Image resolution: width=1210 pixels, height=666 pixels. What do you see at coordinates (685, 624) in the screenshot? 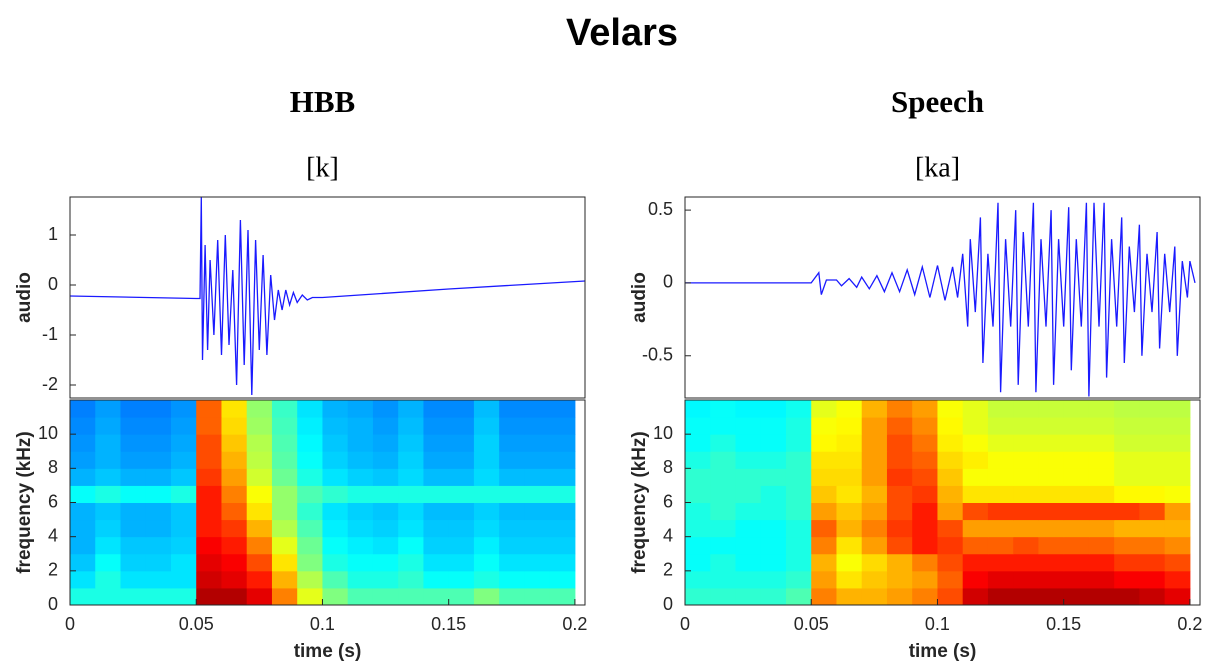
I see `x-tick-label: 0` at bounding box center [685, 624].